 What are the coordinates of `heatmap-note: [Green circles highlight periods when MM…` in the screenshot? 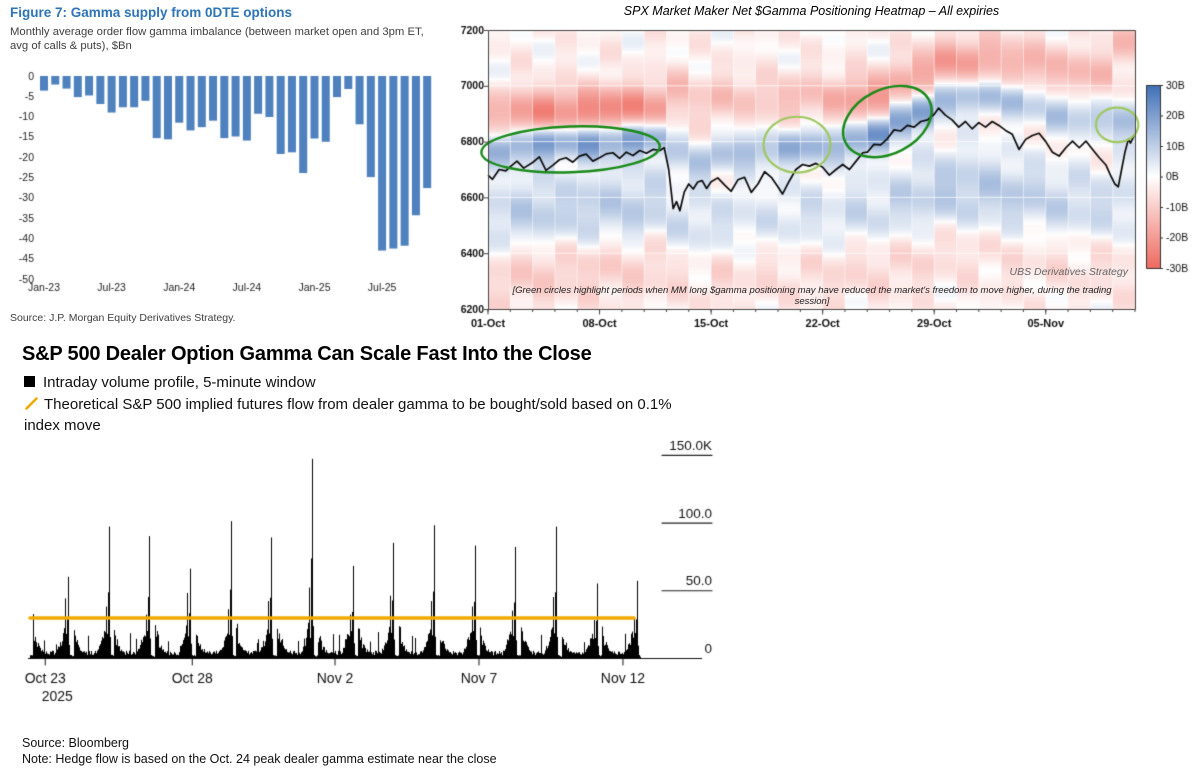 It's located at (812, 296).